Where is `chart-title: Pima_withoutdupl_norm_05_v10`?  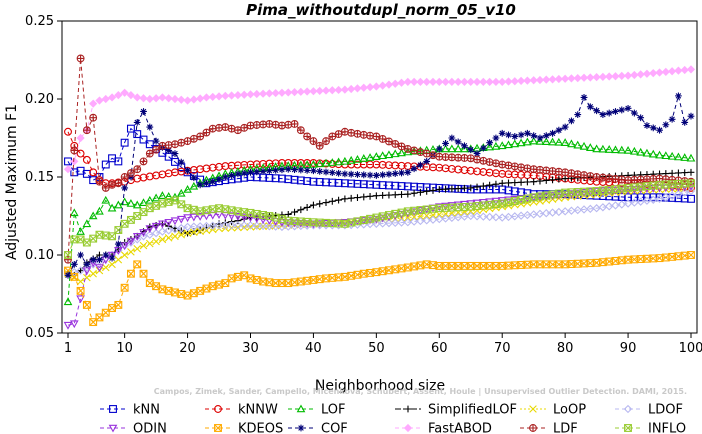
chart-title: Pima_withoutdupl_norm_05_v10 is located at coordinates (381, 10).